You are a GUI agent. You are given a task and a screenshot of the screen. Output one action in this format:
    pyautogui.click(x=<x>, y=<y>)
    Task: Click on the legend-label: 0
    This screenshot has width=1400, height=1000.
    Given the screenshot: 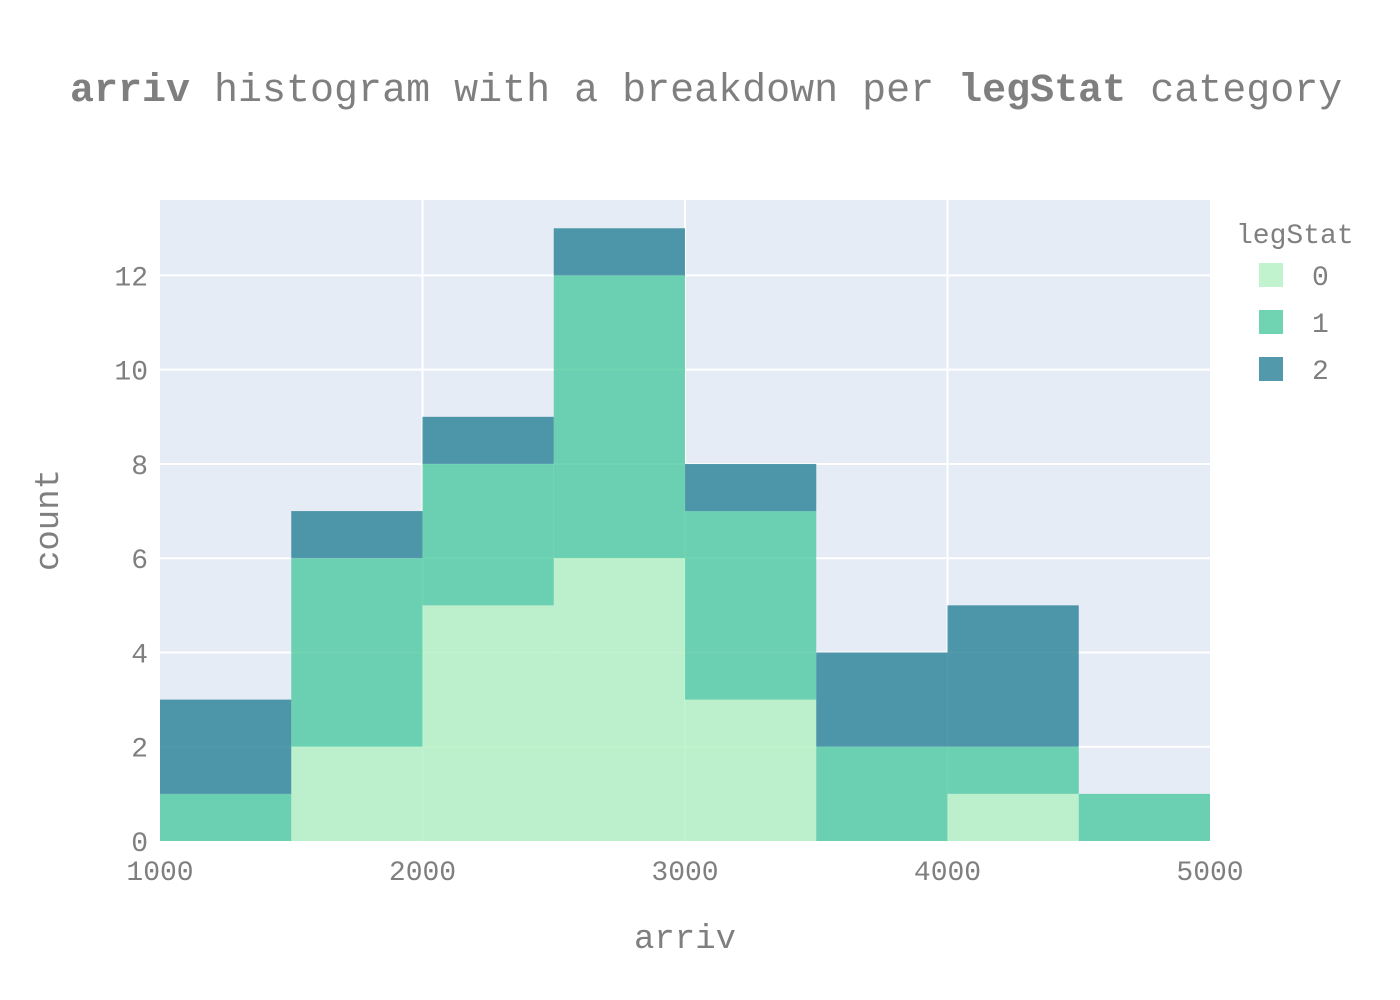 What is the action you would take?
    pyautogui.click(x=1320, y=278)
    